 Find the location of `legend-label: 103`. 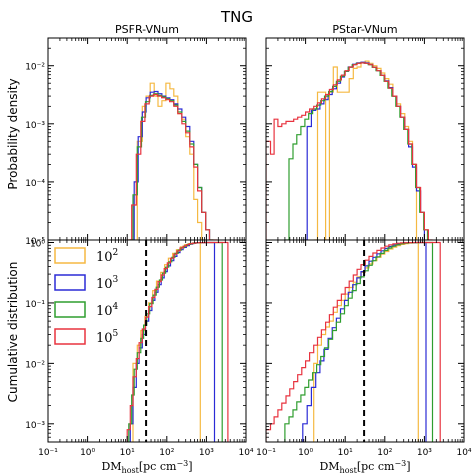

legend-label: 103 is located at coordinates (107, 283).